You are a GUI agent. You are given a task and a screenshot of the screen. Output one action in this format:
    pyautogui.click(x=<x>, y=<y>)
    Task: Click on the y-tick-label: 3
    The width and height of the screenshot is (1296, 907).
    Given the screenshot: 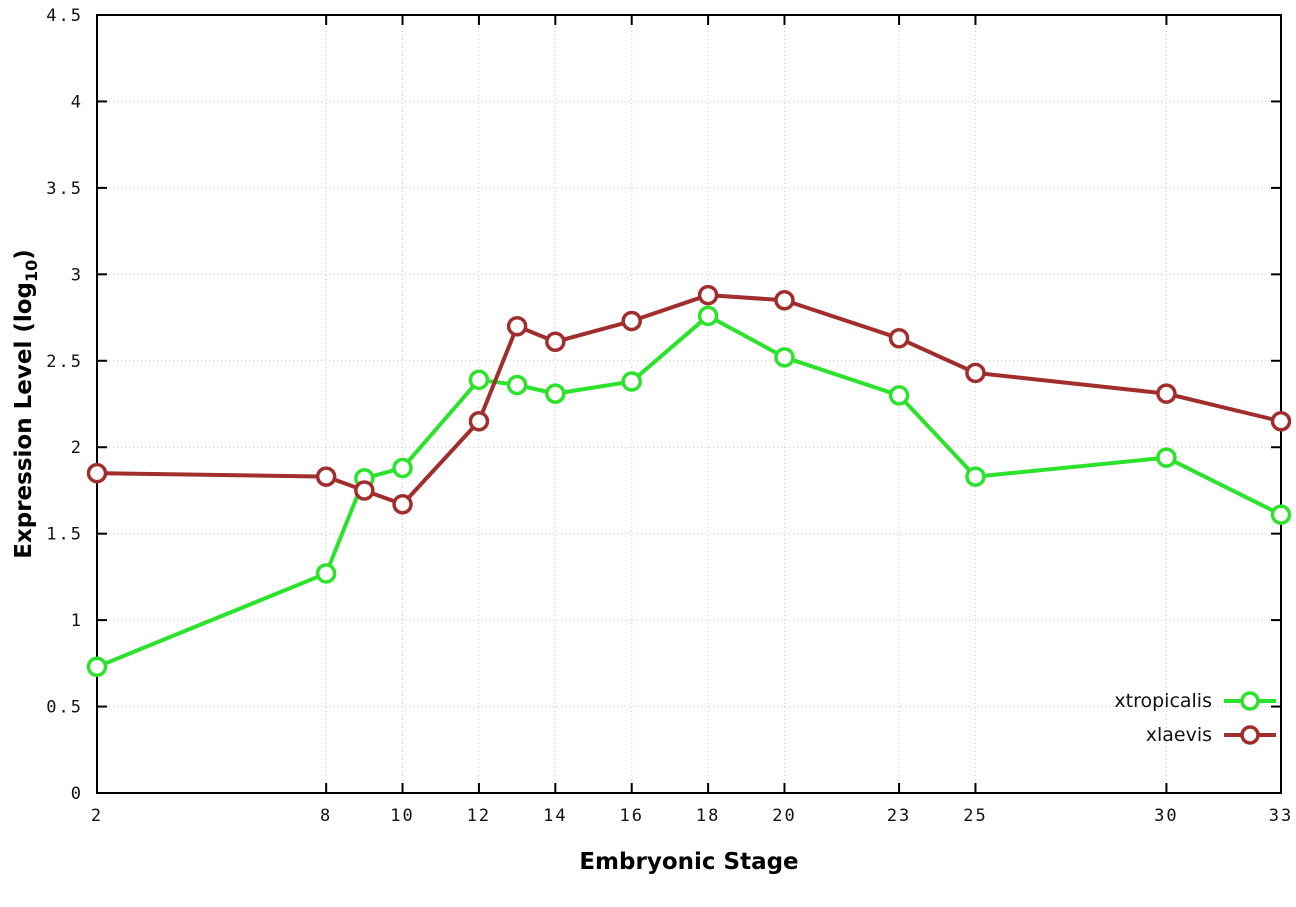 What is the action you would take?
    pyautogui.click(x=77, y=275)
    